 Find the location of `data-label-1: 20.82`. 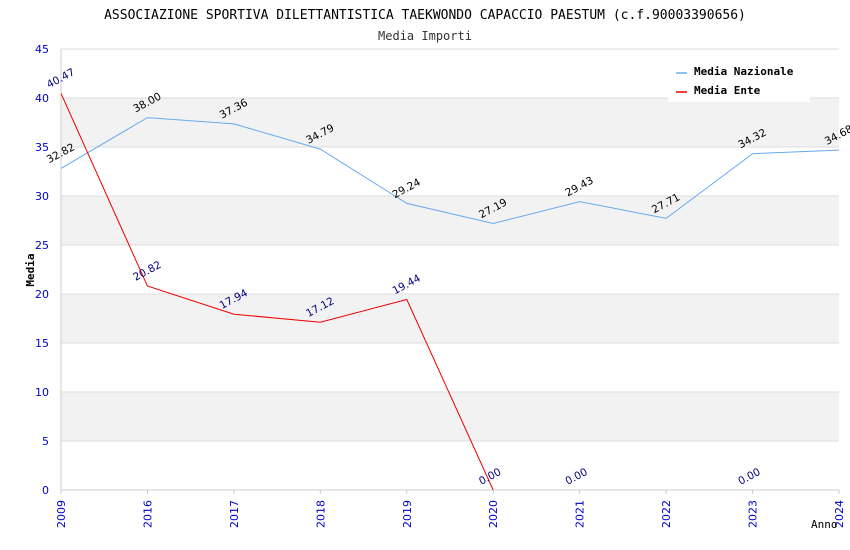

data-label-1: 20.82 is located at coordinates (147, 271).